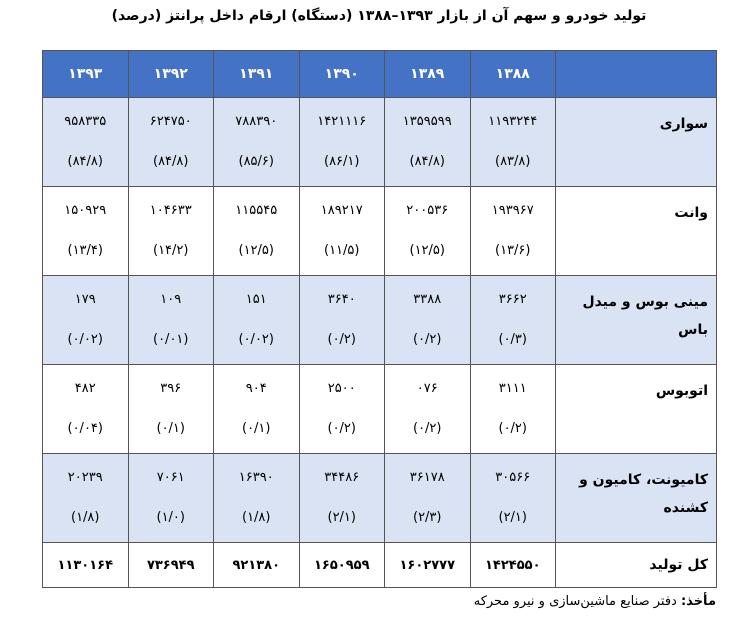 This screenshot has height=620, width=730. Describe the element at coordinates (85, 142) in the screenshot. I see `data-cell: ۹۵۸۳۳۵ (۸۴/۸)` at that location.